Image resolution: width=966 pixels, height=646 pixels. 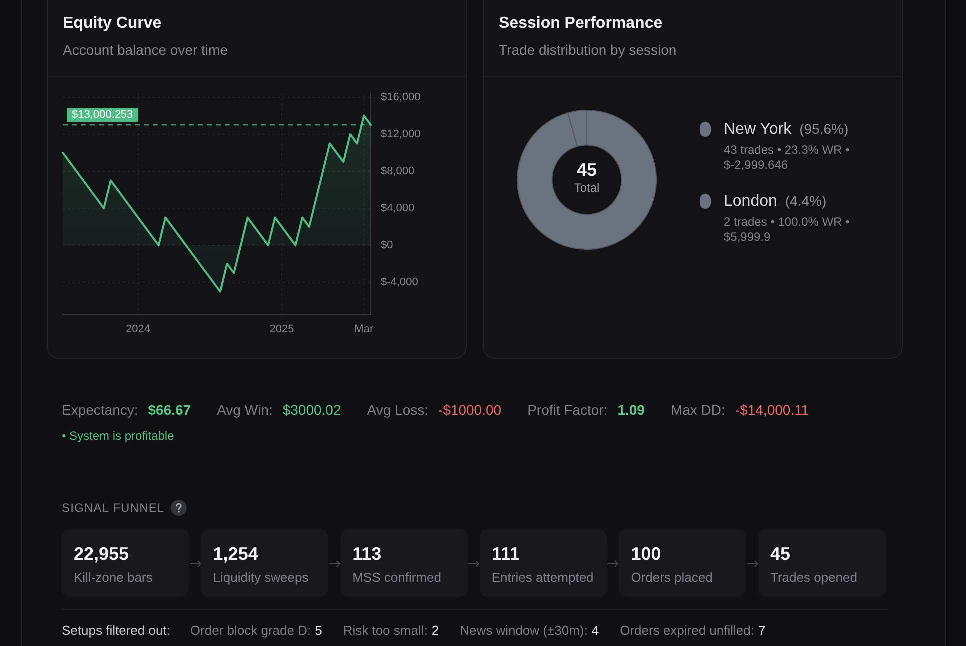 I want to click on y-tick-label: $8,000, so click(x=398, y=171).